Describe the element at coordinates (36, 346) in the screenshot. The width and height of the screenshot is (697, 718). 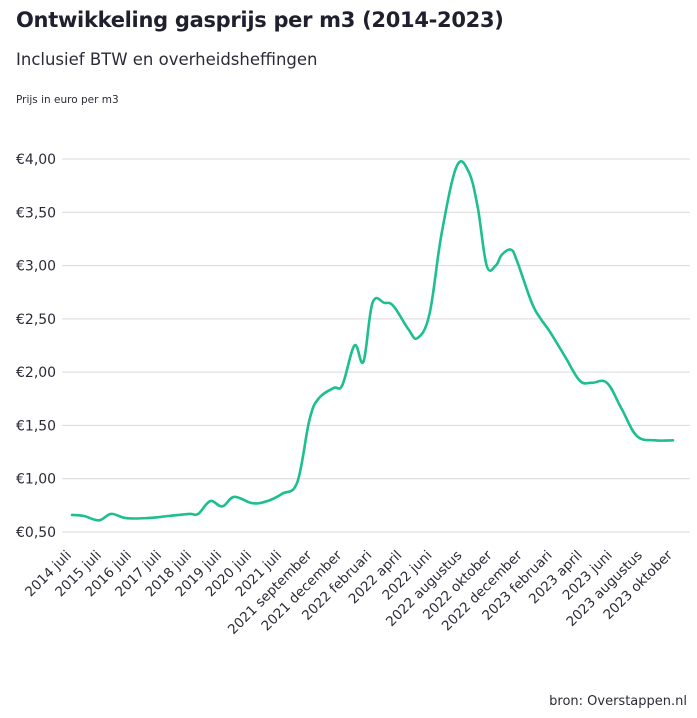
I see `y-tick-labels: €0,50 €1,00 €1,50 €2,00 €2,50 €3,00 €3,50 €4,00` at that location.